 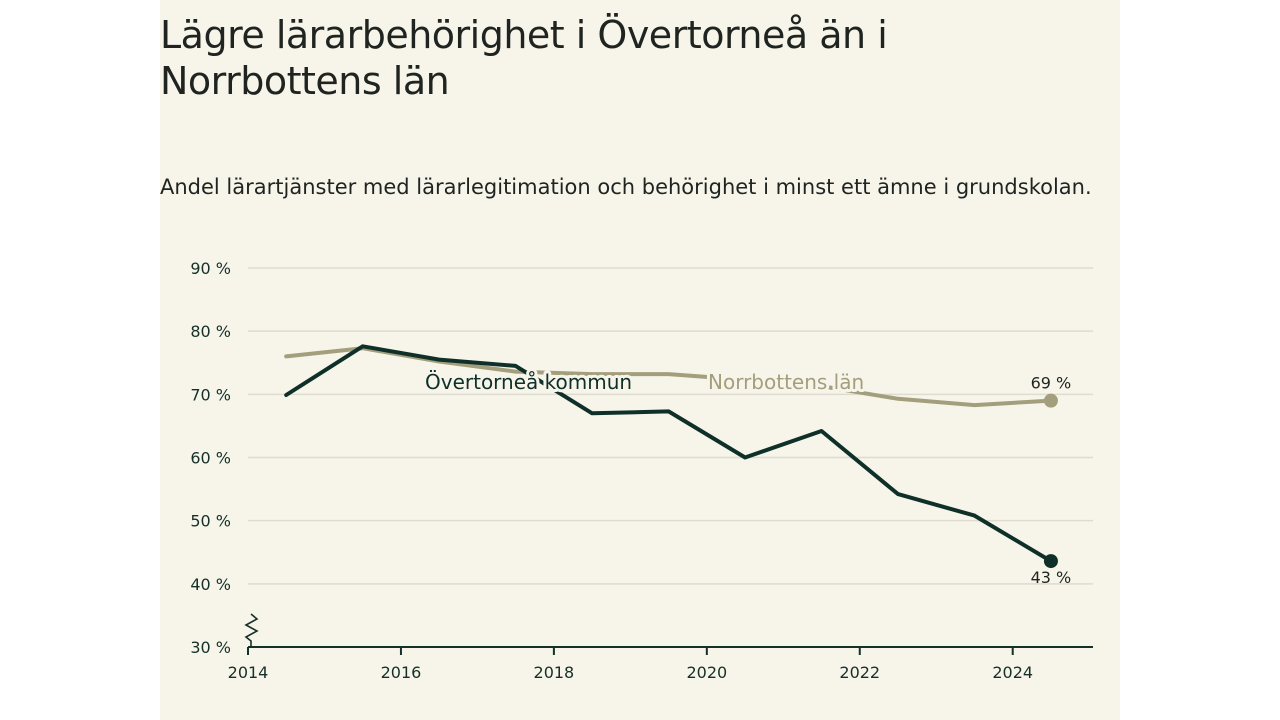 I want to click on x-tick-label: 2020, so click(x=706, y=672).